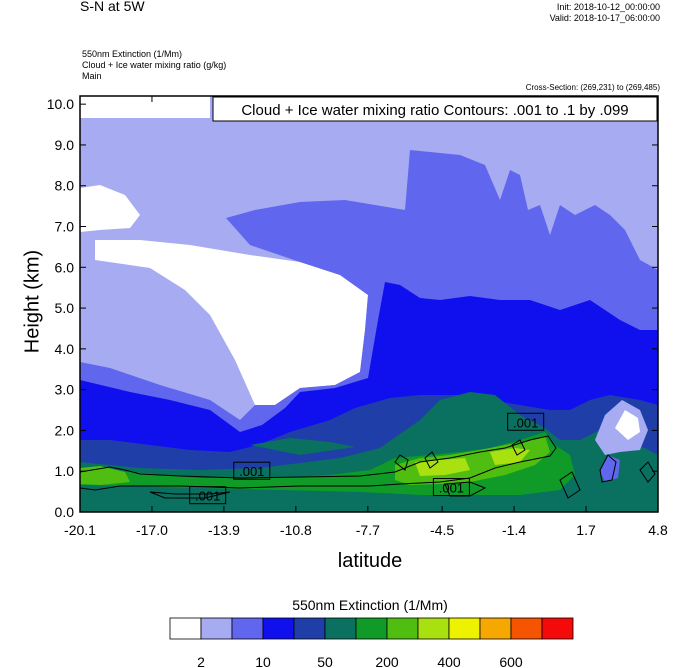  I want to click on x-tick-label: -10.8, so click(296, 530).